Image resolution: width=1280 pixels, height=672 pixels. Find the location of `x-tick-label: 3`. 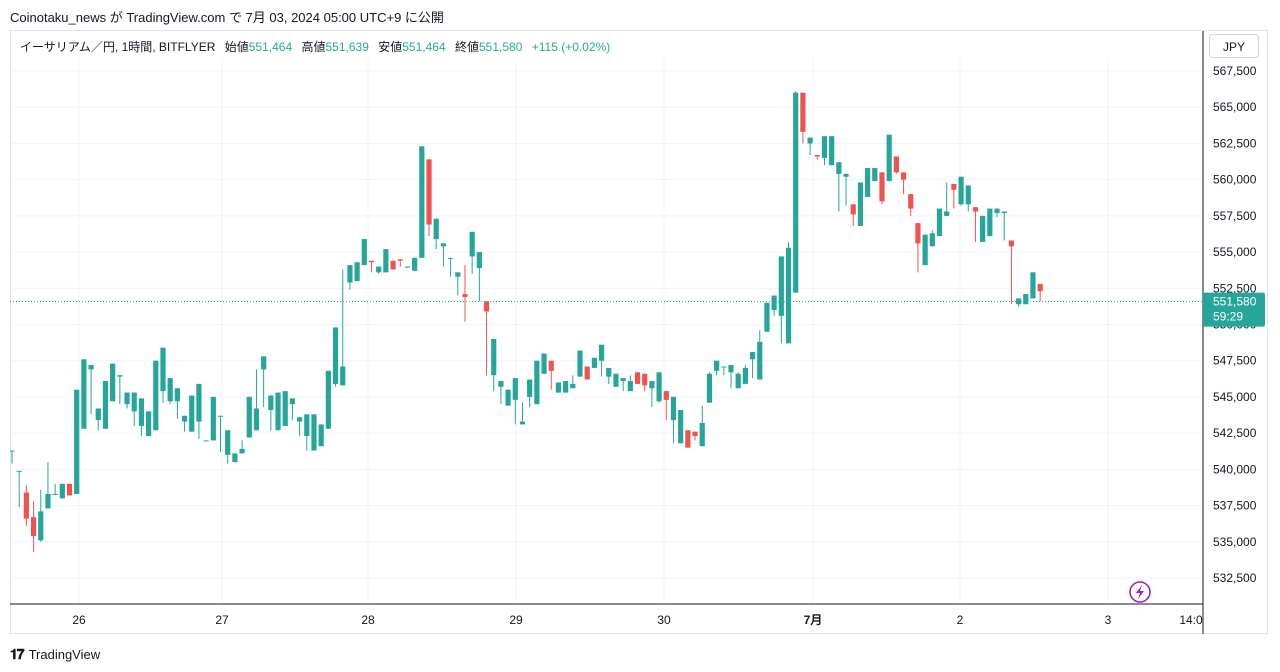

x-tick-label: 3 is located at coordinates (1108, 620).